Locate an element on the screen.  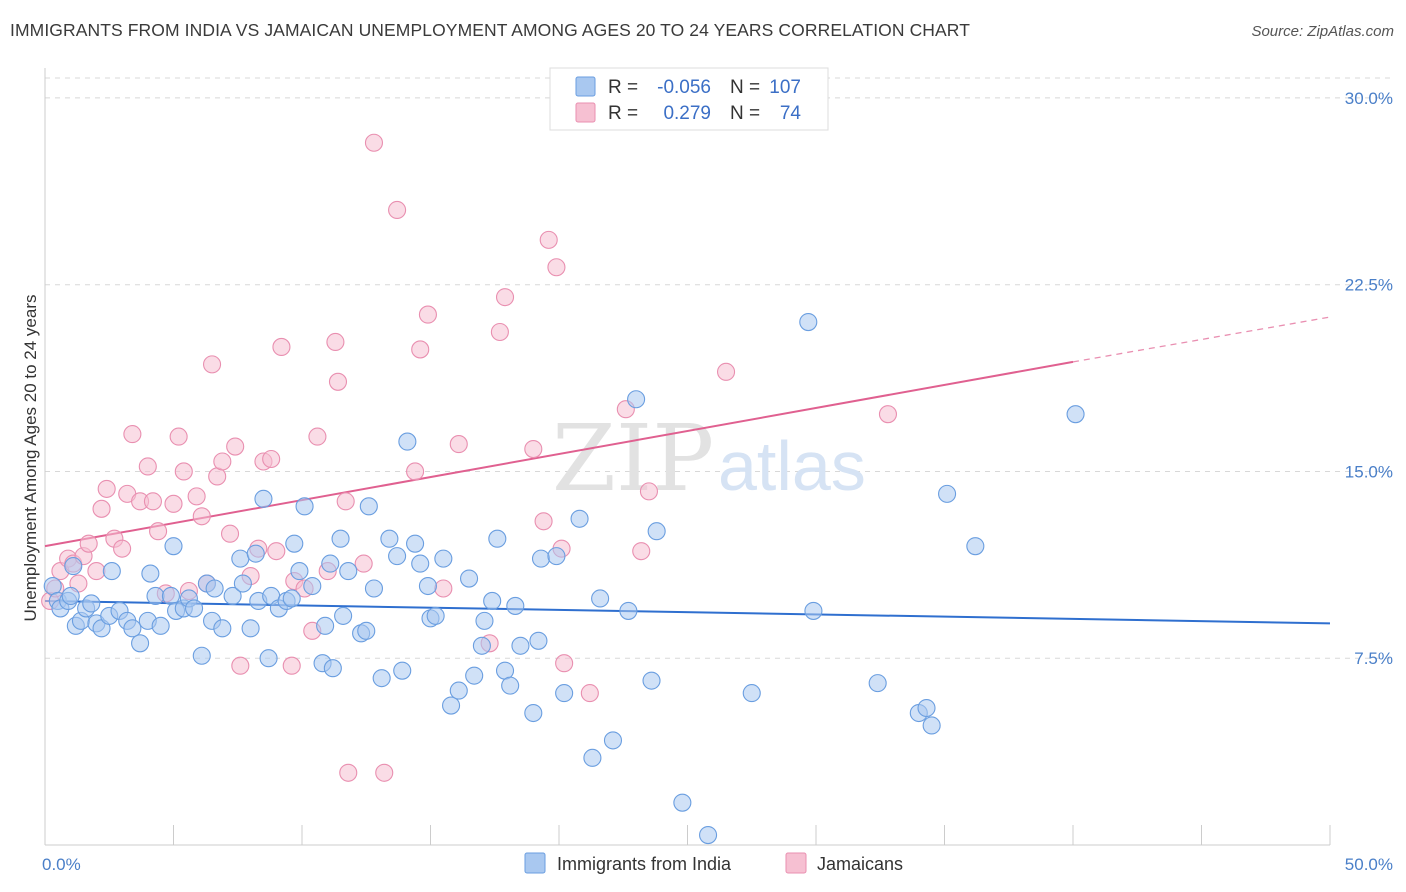
y-axis-label: Unemployment Among Ages 20 to 24 years is located at coordinates (30, 458).